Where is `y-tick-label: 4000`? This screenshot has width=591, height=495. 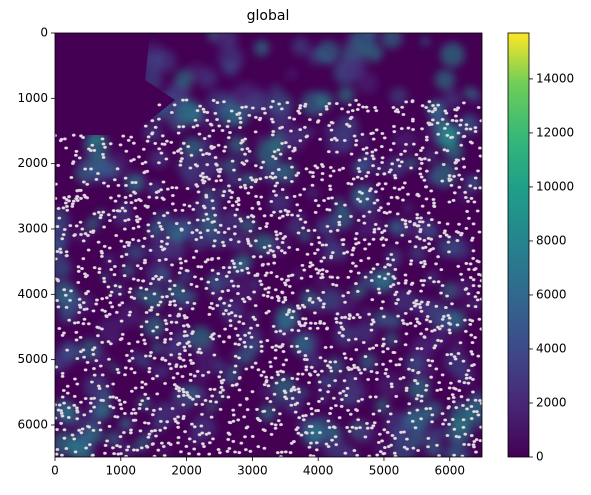
y-tick-label: 4000 is located at coordinates (32, 294).